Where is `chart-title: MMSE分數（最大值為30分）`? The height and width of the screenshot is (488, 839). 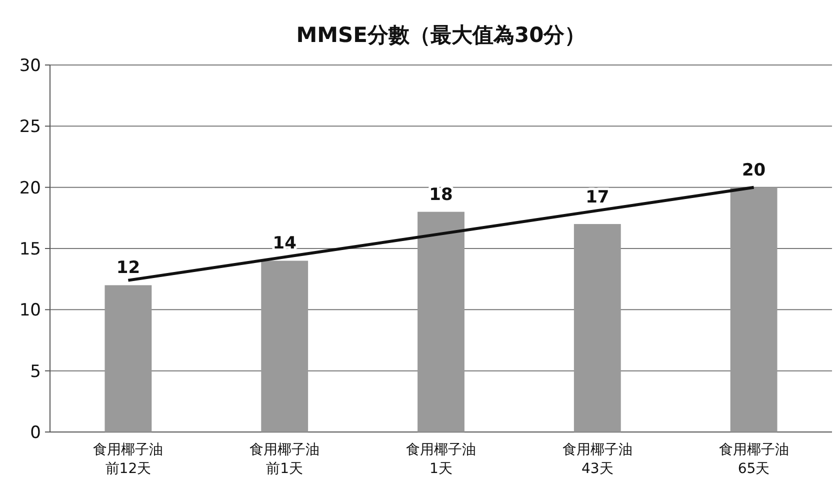 chart-title: MMSE分數（最大值為30分） is located at coordinates (441, 35).